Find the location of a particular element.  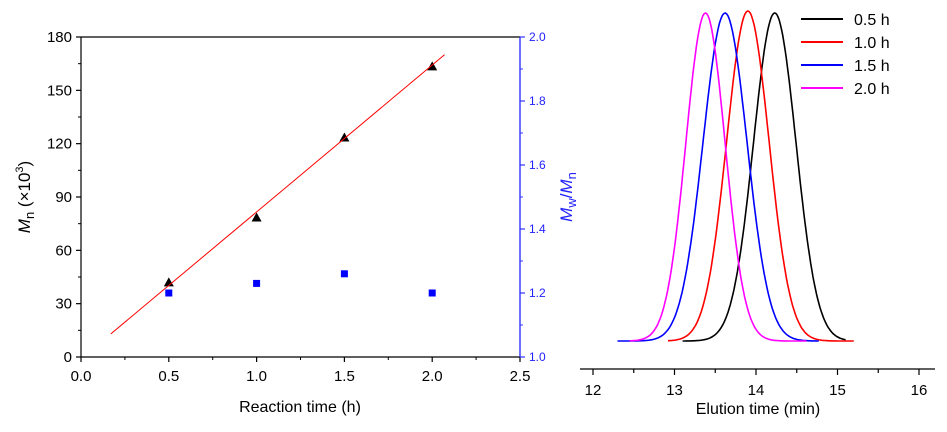

y2label-m1: M is located at coordinates (566, 214).